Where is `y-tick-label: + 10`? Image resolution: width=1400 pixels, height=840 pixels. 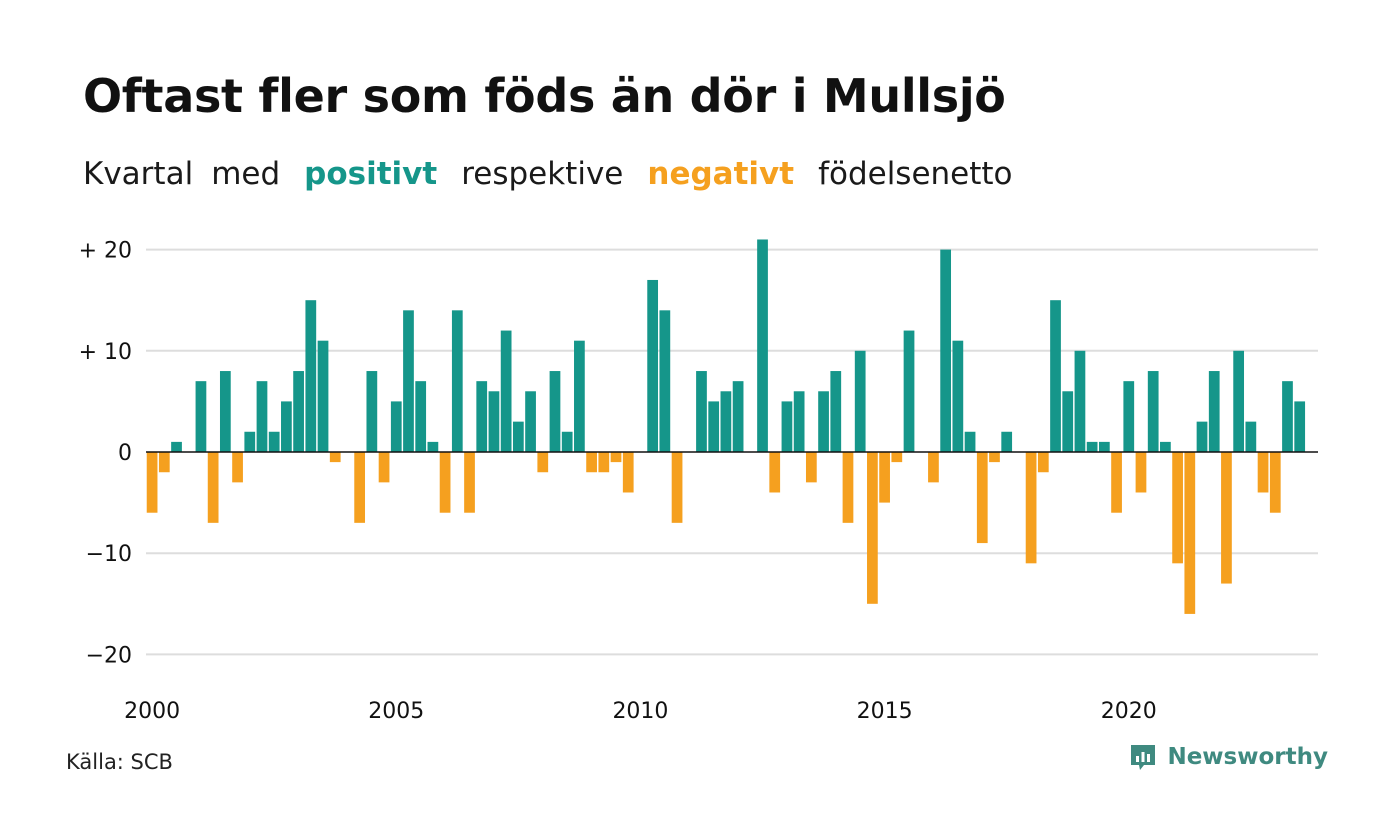 y-tick-label: + 10 is located at coordinates (105, 352).